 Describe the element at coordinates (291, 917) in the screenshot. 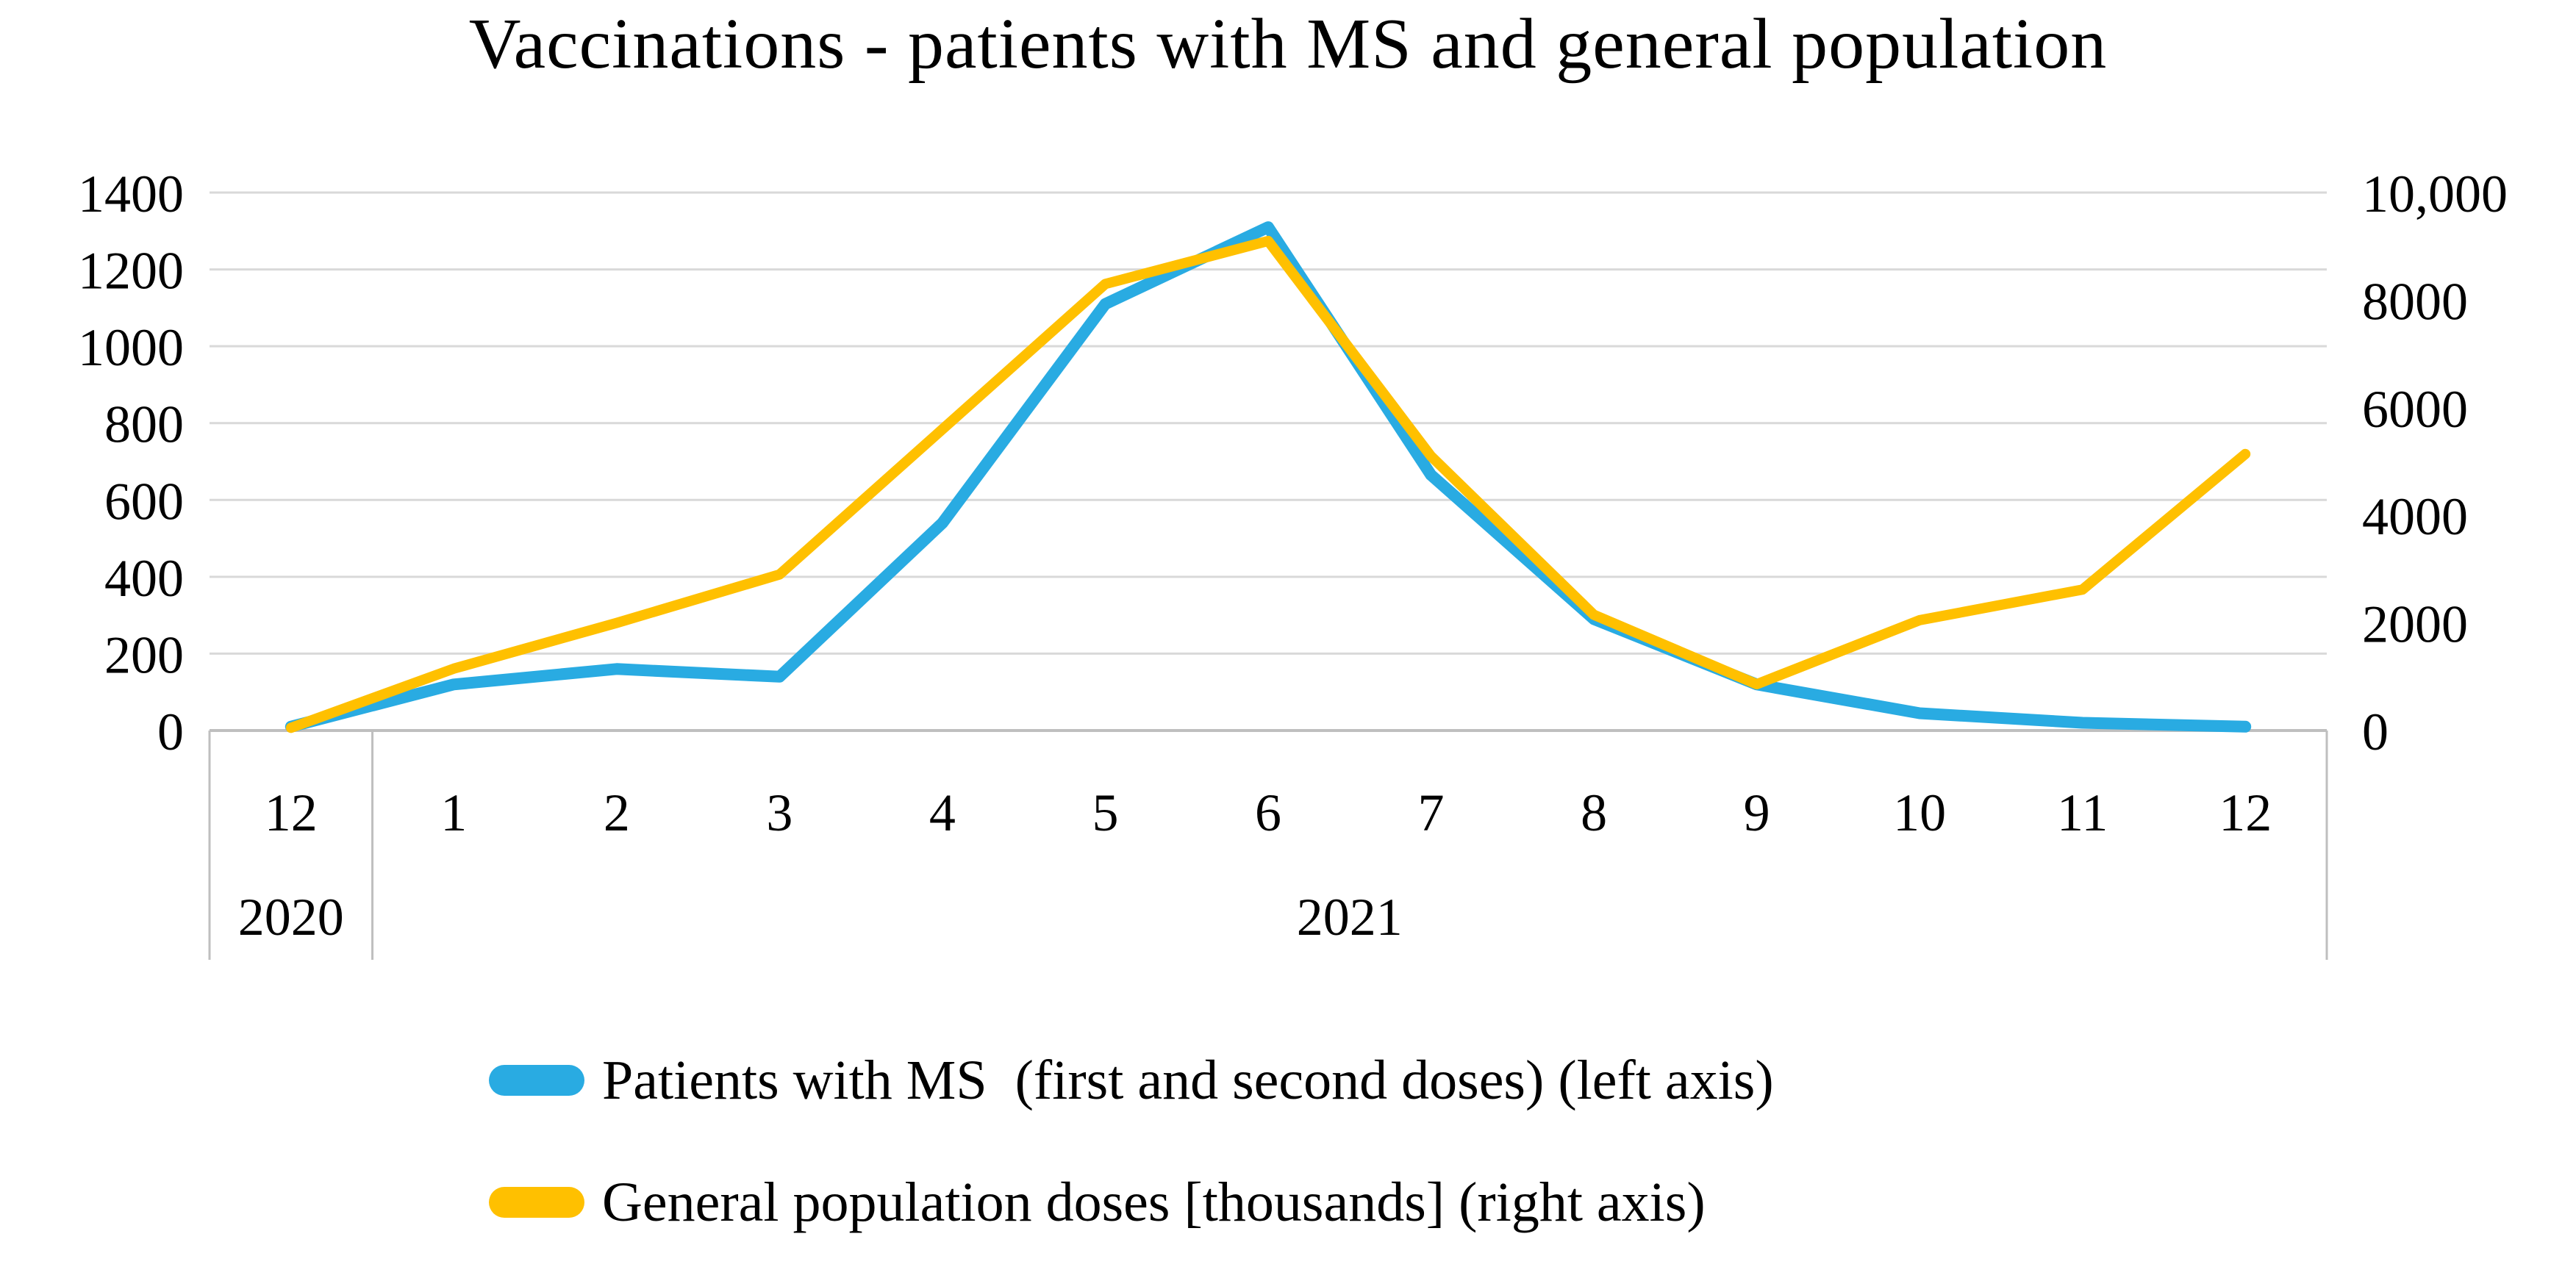

I see `year-label: 2020` at that location.